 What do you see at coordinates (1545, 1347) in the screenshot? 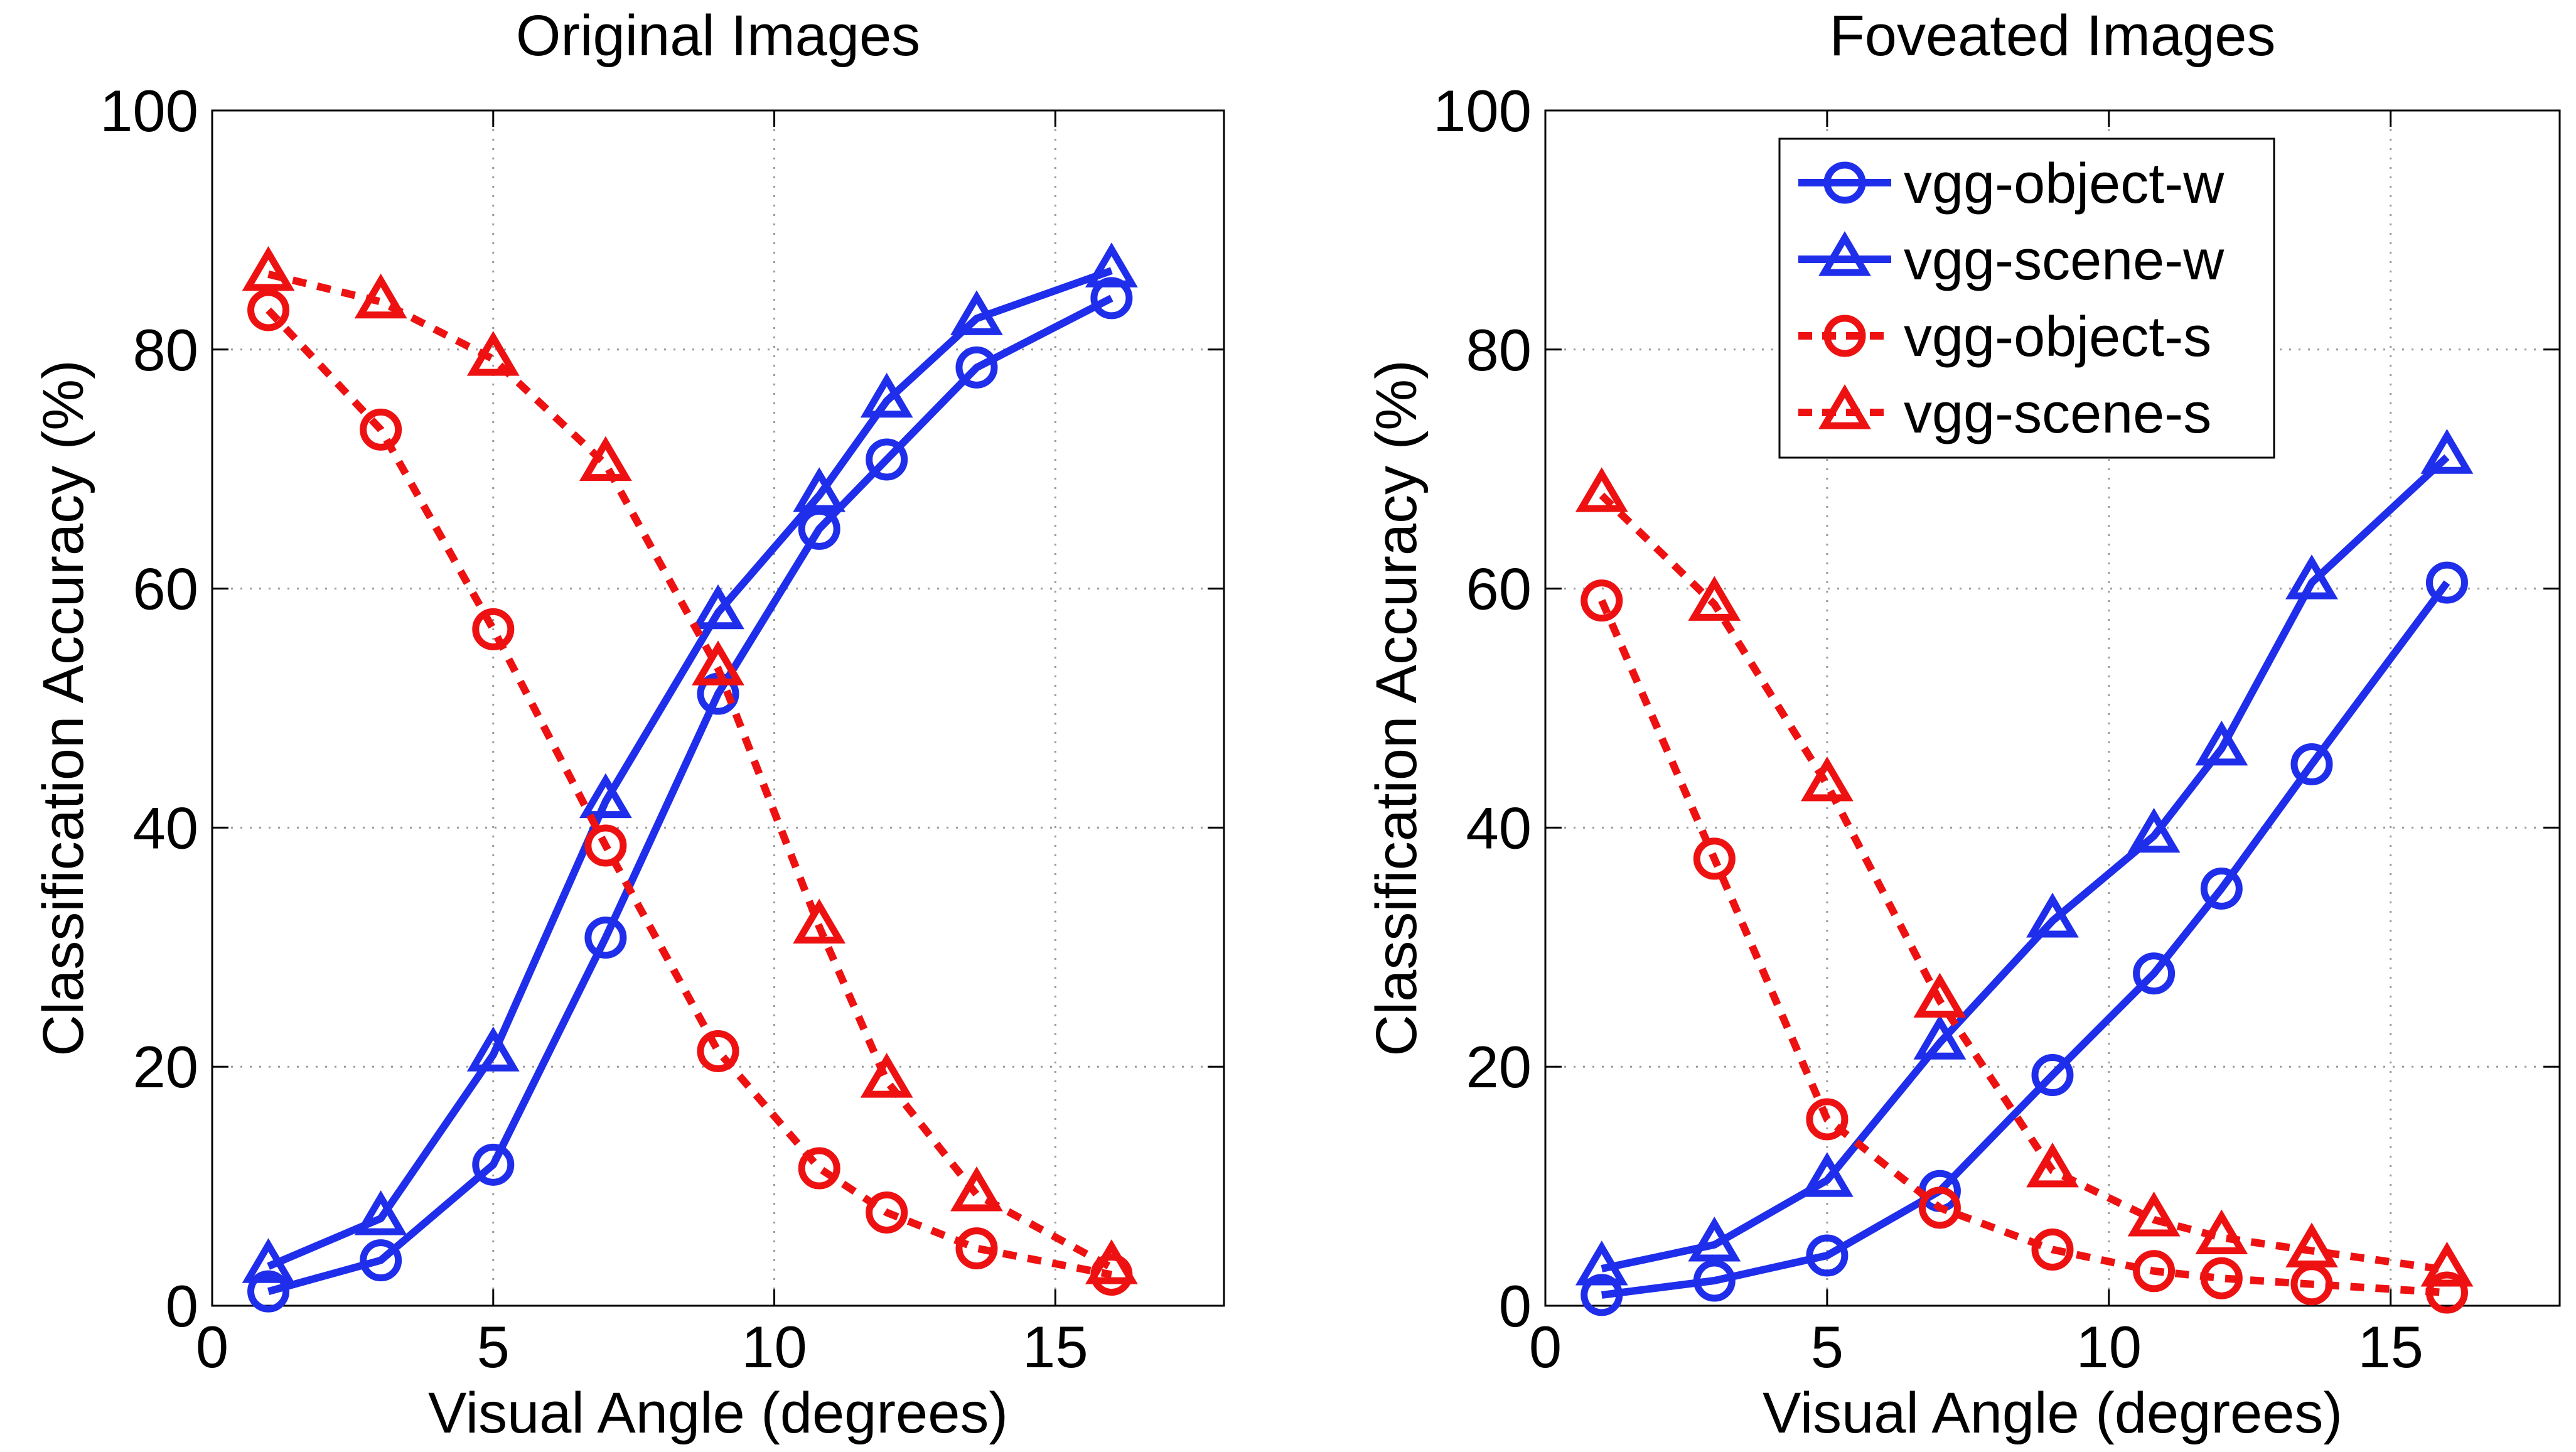
I see `x-tick-label: 0` at bounding box center [1545, 1347].